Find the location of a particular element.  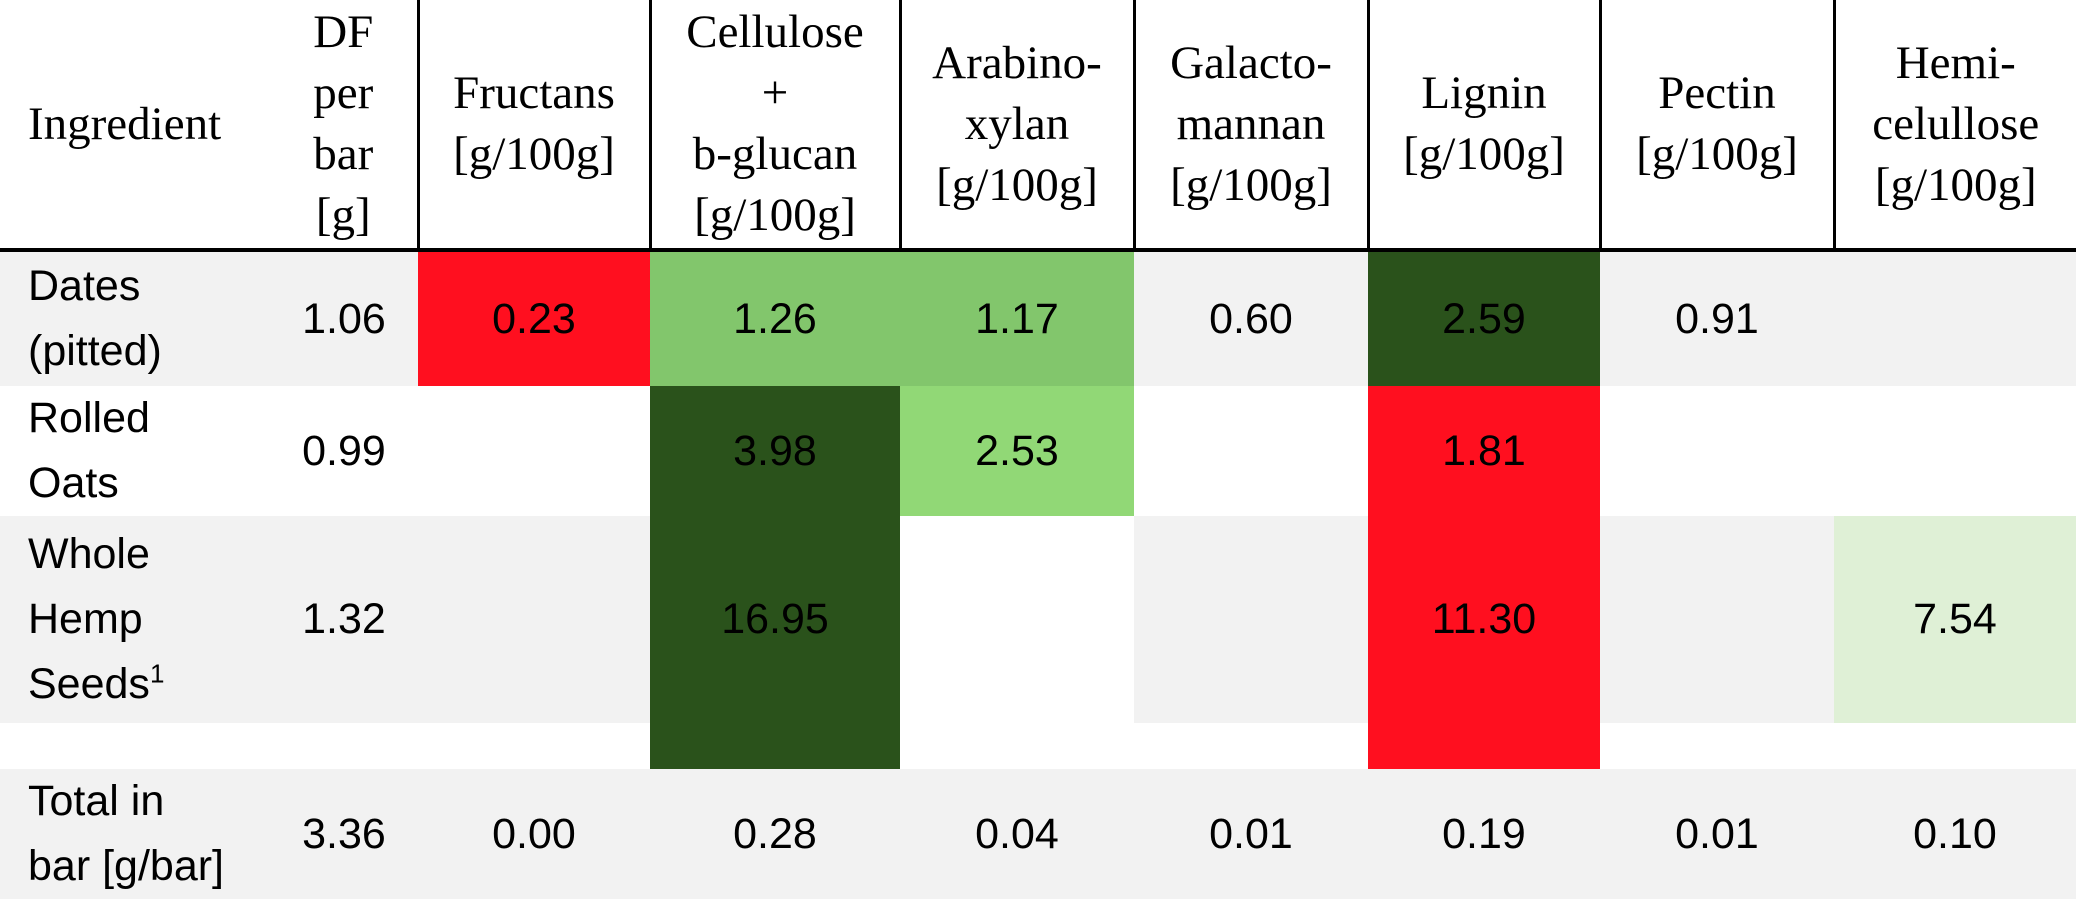

header-arabinoxylan-line1: Arabino- is located at coordinates (1017, 62).